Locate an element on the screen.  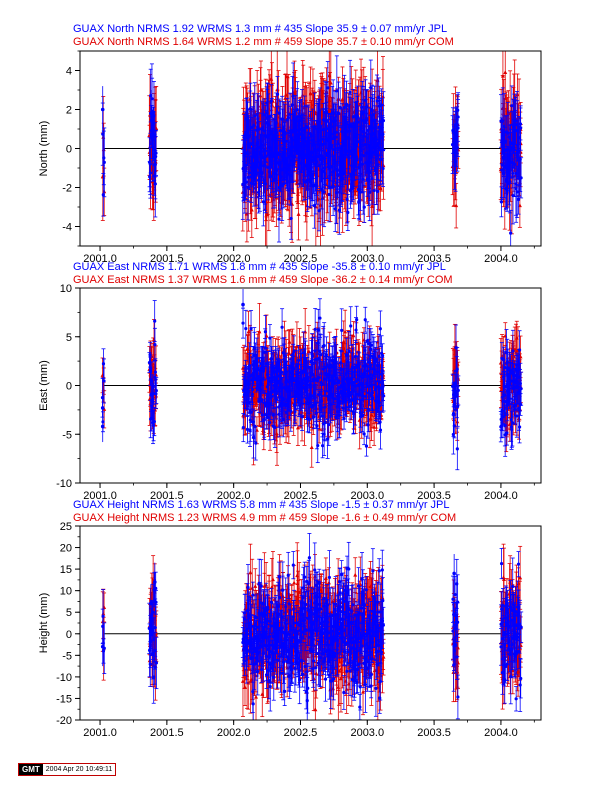
y-tick-label: 10 is located at coordinates (66, 289).